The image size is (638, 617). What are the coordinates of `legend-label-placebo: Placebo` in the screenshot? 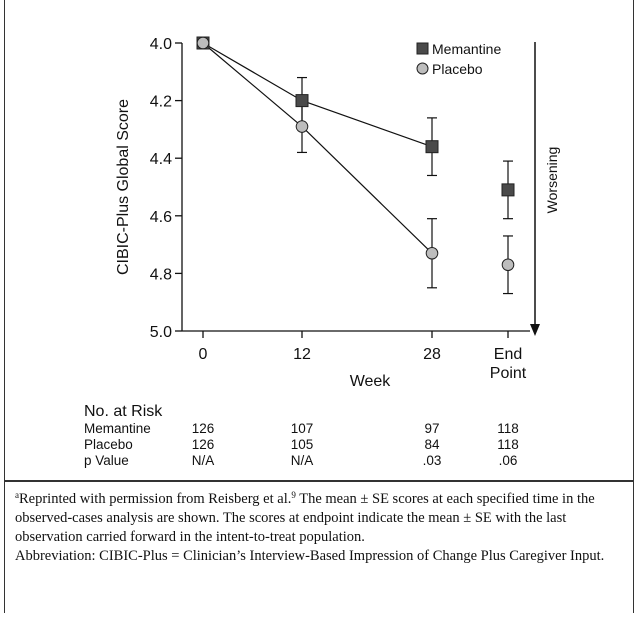 It's located at (457, 69).